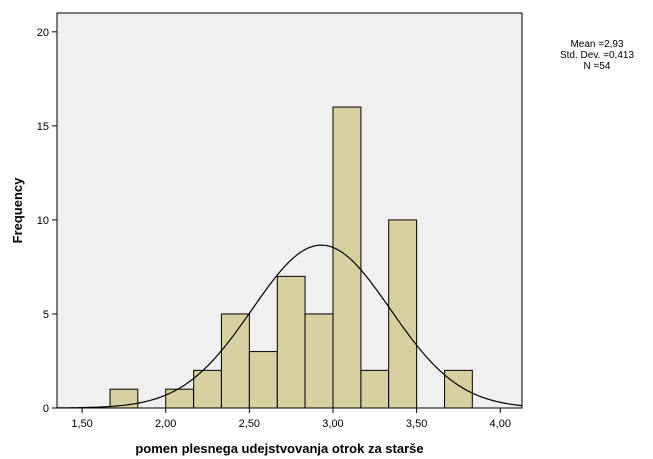 The width and height of the screenshot is (653, 459). What do you see at coordinates (332, 424) in the screenshot?
I see `x-tick-label: 3,00` at bounding box center [332, 424].